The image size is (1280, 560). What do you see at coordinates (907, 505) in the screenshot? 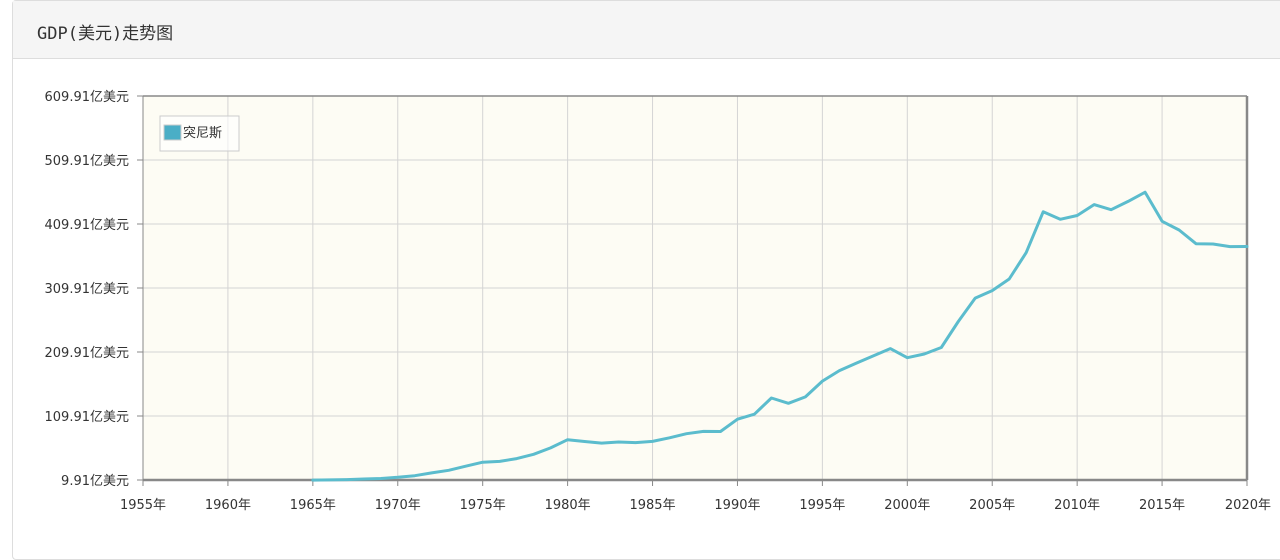
I see `x-tick-label: 2000年` at bounding box center [907, 505].